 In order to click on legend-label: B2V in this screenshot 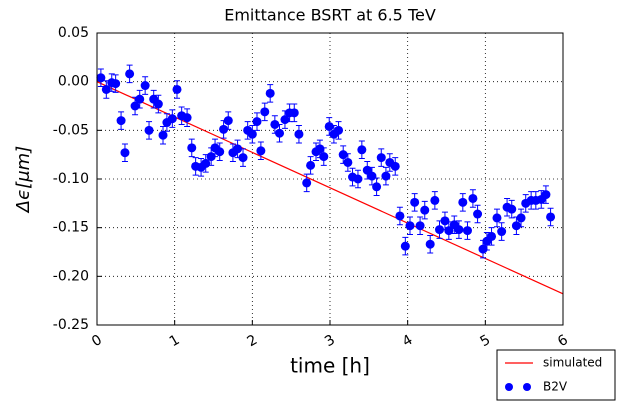, I will do `click(555, 387)`.